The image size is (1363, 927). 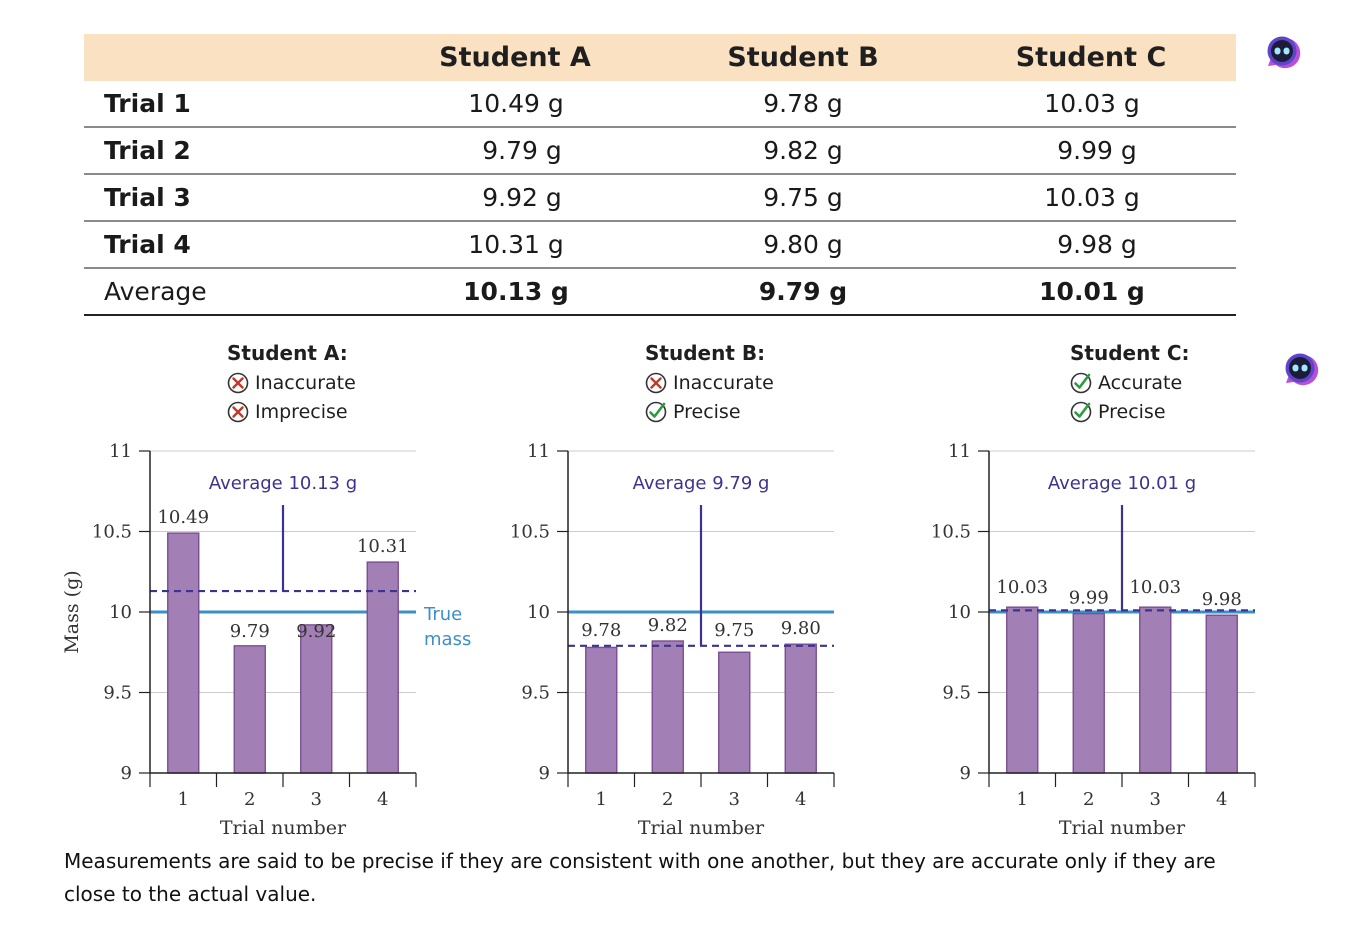 I want to click on data-label: 9.80, so click(x=801, y=628).